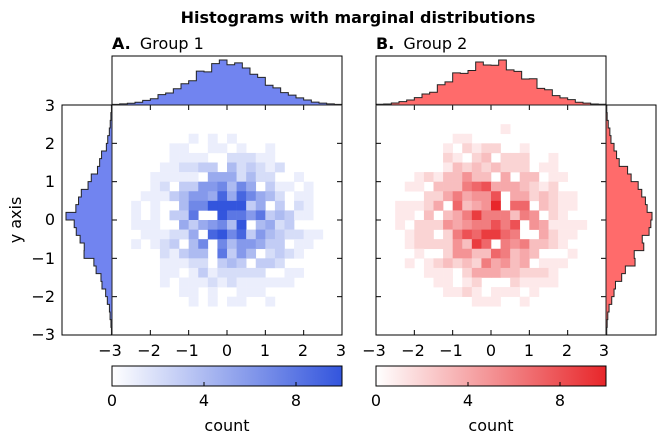 The width and height of the screenshot is (664, 439). I want to click on colorbar-tick-label: 8, so click(560, 400).